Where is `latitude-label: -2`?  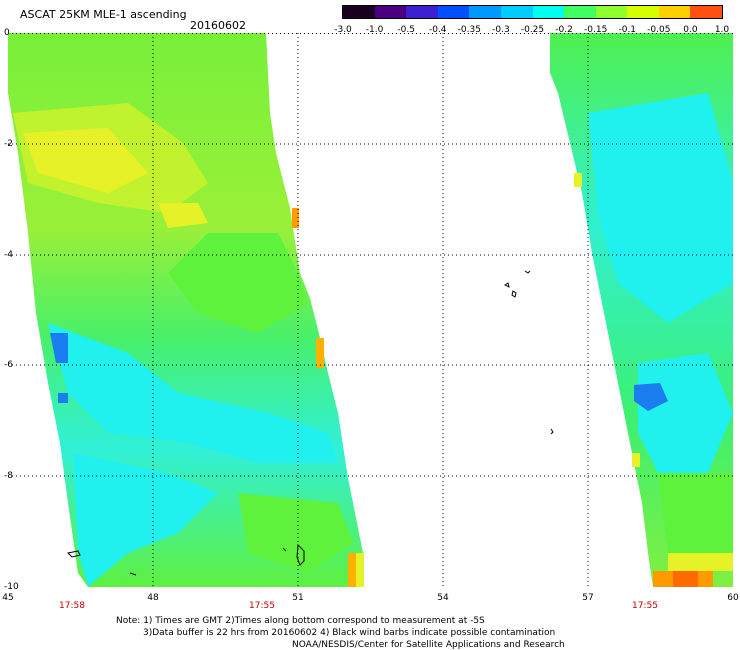 latitude-label: -2 is located at coordinates (8, 143).